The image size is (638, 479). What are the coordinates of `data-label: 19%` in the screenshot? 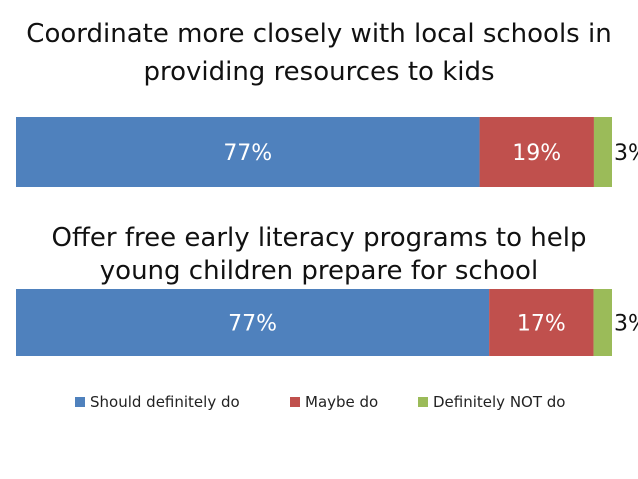 It's located at (536, 153).